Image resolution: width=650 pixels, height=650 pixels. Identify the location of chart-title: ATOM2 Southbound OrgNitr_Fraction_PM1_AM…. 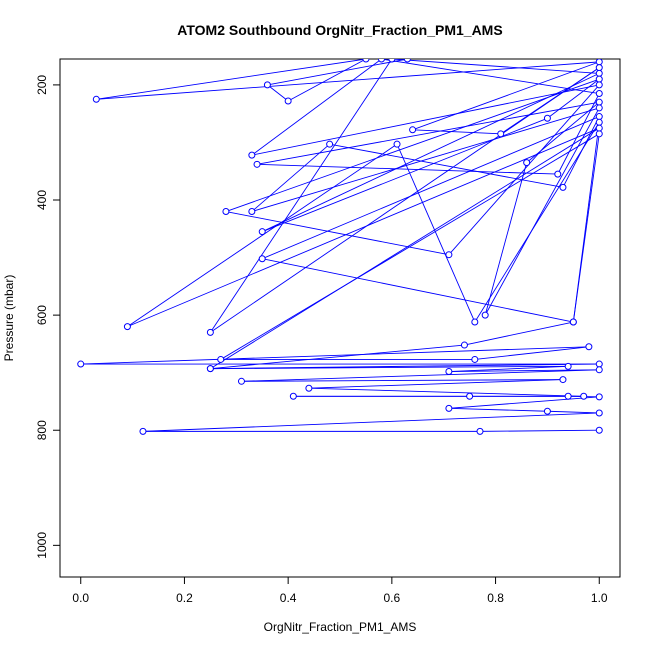
(339, 30).